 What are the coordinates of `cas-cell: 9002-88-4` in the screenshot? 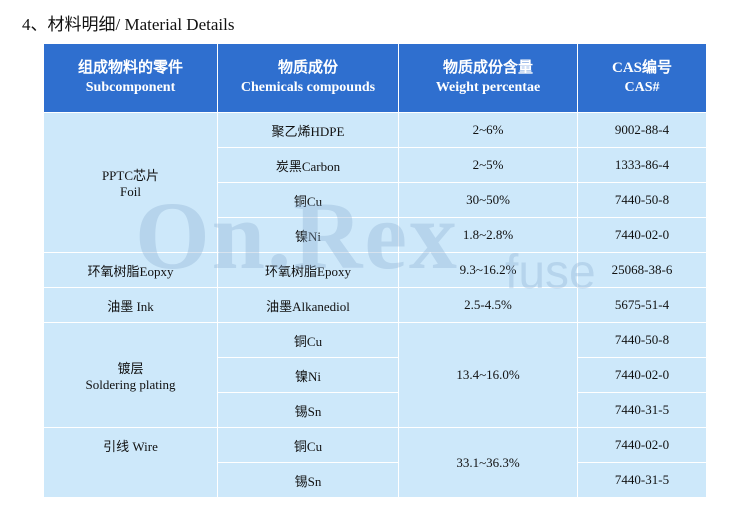 It's located at (642, 130).